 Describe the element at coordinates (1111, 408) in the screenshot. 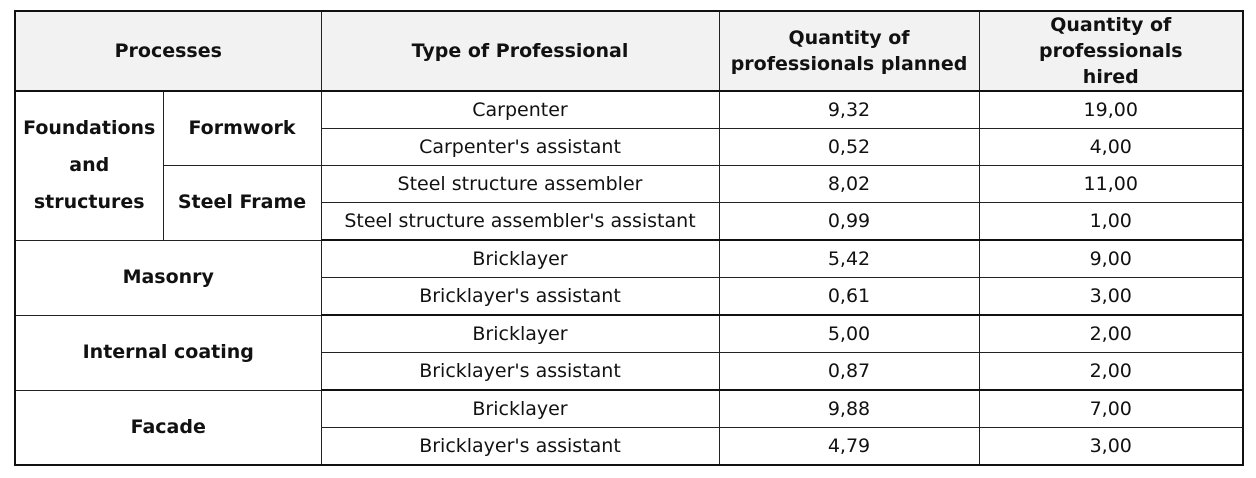

I see `hired-cell: 7,00` at that location.